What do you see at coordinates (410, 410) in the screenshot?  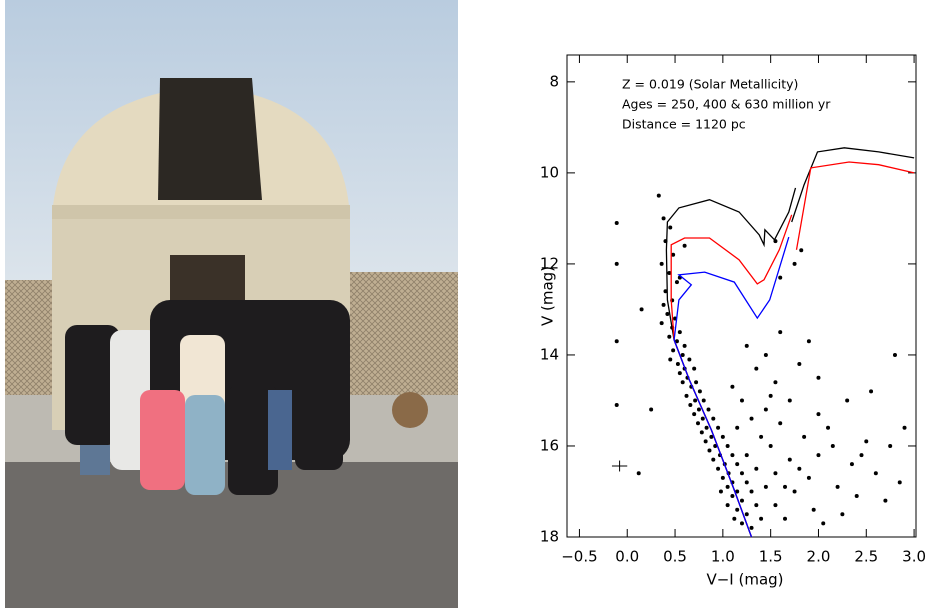 I see `spool` at bounding box center [410, 410].